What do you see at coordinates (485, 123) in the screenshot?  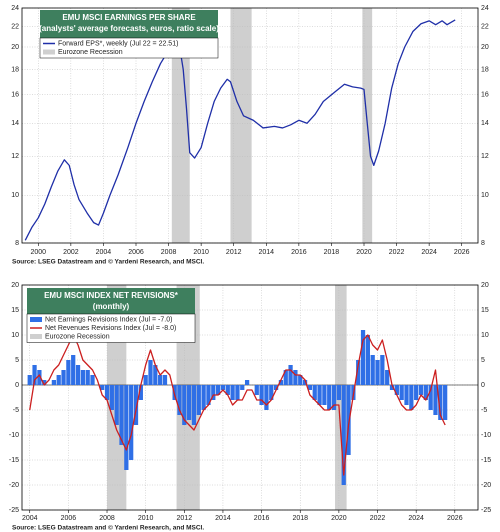 I see `y-tick-label-right: 14` at bounding box center [485, 123].